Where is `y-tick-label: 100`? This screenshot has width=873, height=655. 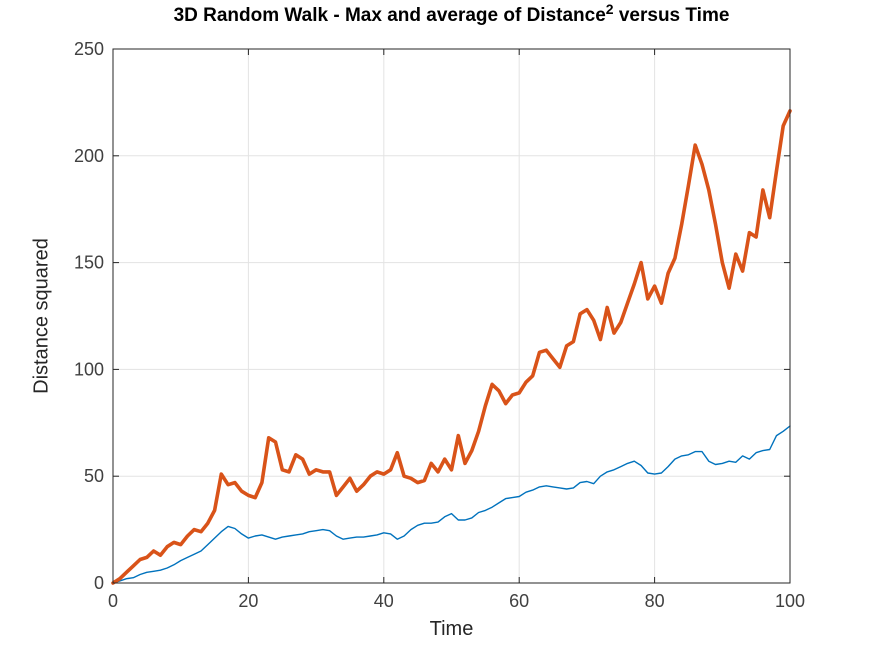 y-tick-label: 100 is located at coordinates (89, 369).